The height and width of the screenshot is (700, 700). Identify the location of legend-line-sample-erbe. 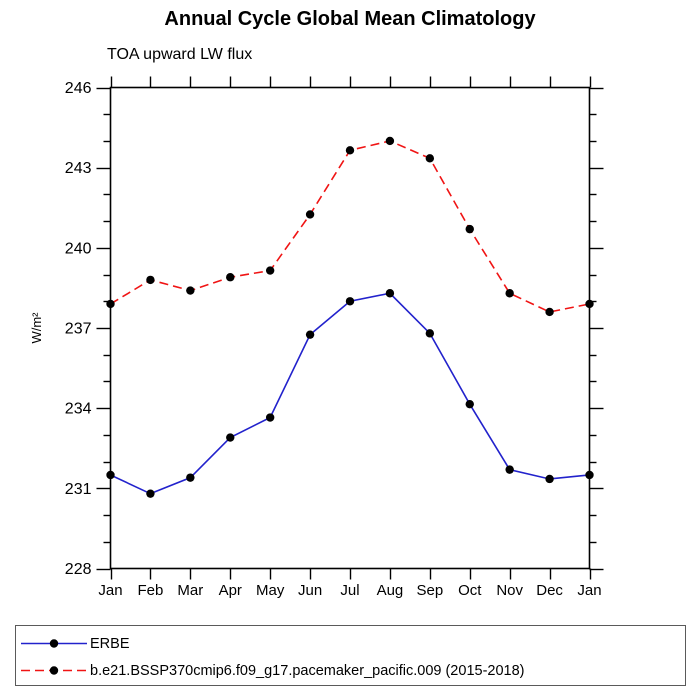
(54, 643).